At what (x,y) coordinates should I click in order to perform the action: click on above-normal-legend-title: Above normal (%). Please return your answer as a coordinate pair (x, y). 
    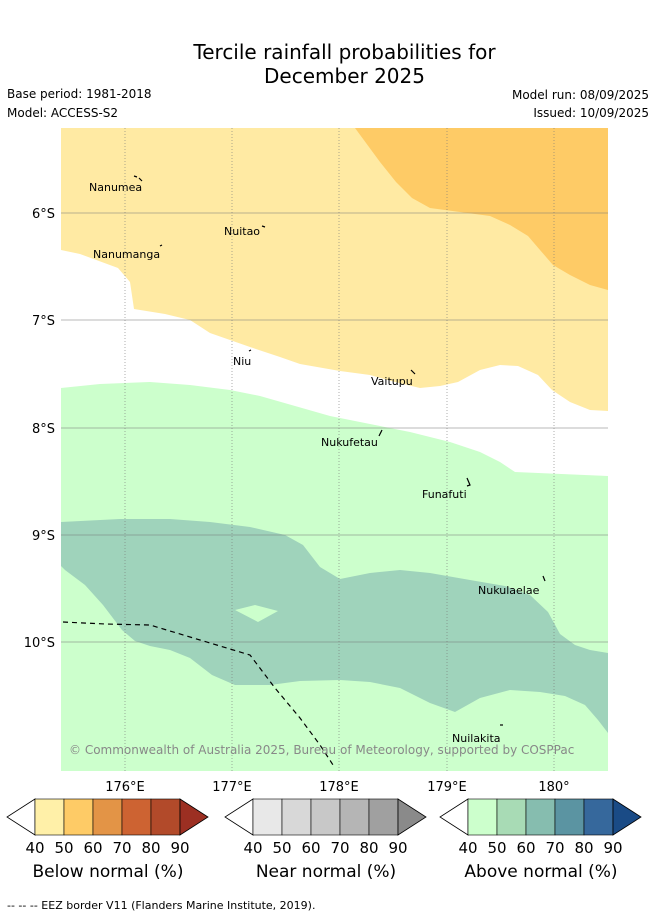
    Looking at the image, I should click on (541, 872).